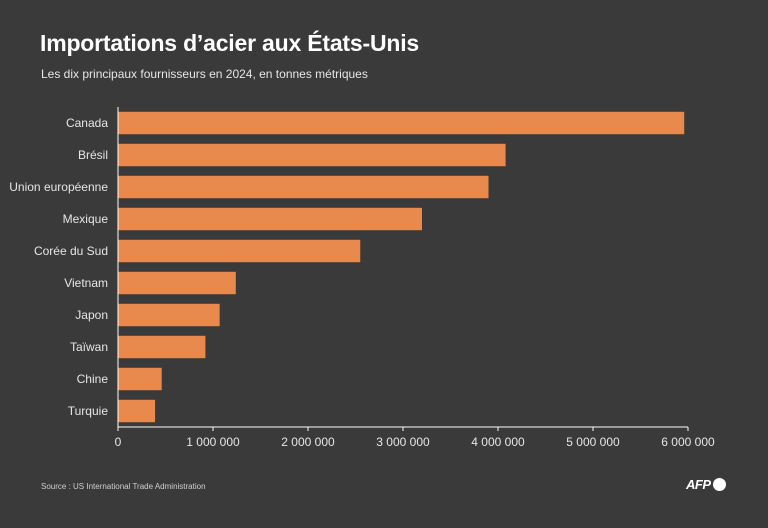 The width and height of the screenshot is (768, 528). Describe the element at coordinates (688, 442) in the screenshot. I see `x-tick-label-6: 6 000 000` at that location.